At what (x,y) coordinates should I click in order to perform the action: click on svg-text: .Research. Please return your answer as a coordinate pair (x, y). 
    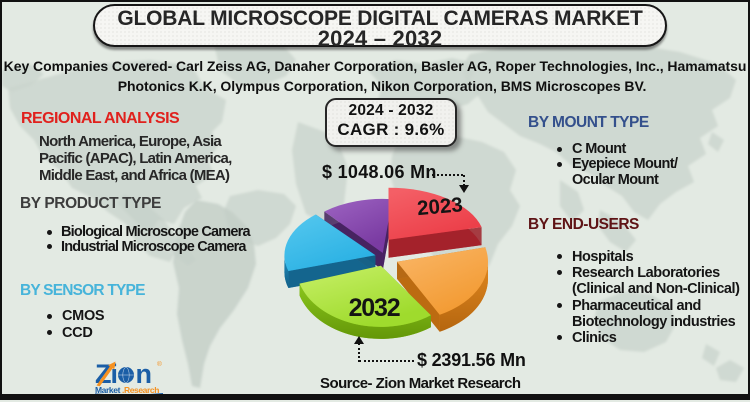
    Looking at the image, I should click on (140, 390).